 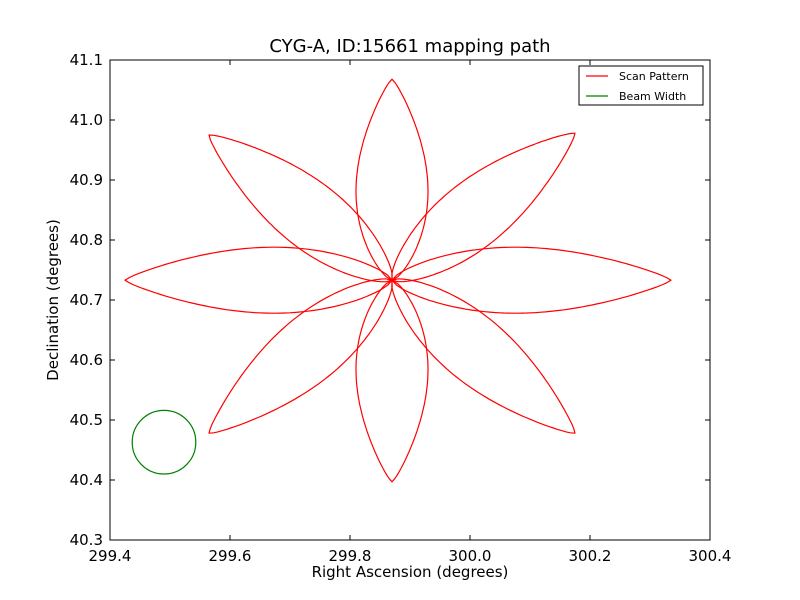 I want to click on y-tick-label: 40.6, so click(x=86, y=360).